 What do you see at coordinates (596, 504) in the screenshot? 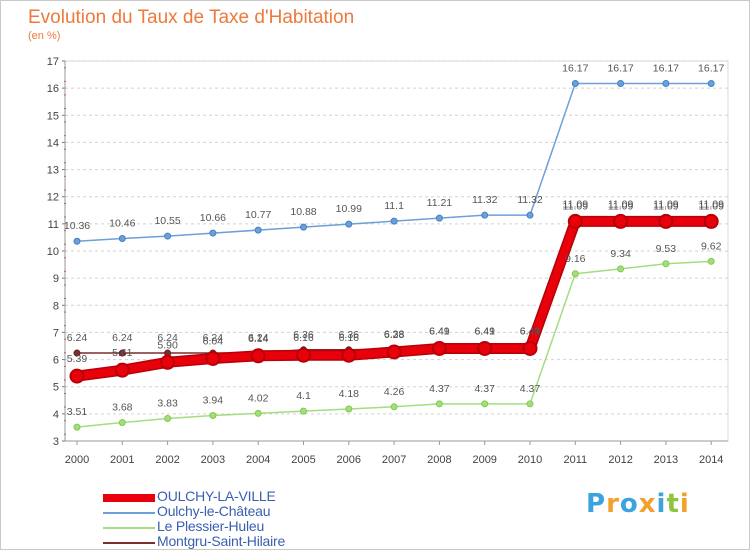
I see `logo-letter: P` at bounding box center [596, 504].